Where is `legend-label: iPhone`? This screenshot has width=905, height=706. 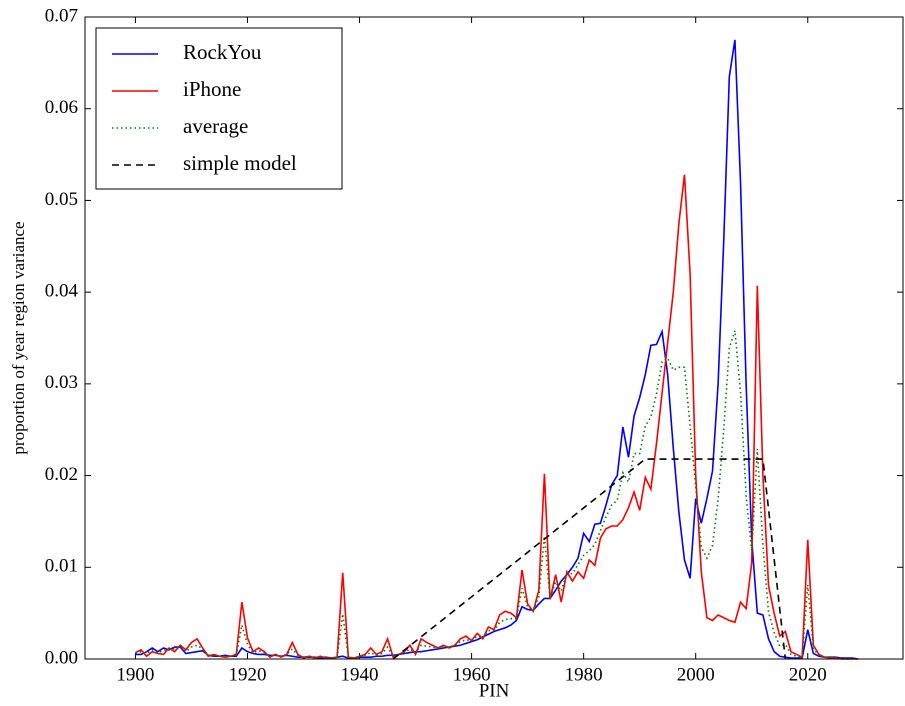
legend-label: iPhone is located at coordinates (212, 89).